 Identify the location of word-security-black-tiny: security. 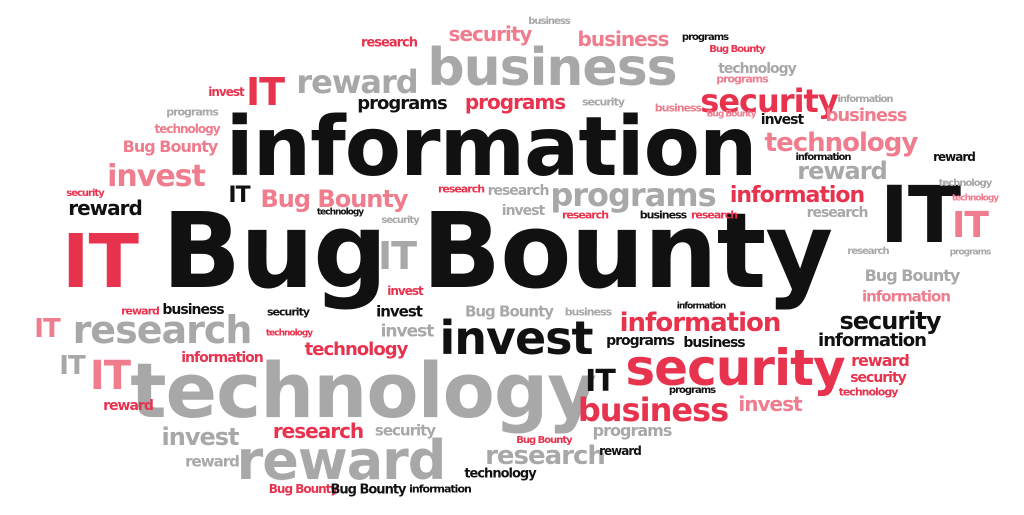
(288, 312).